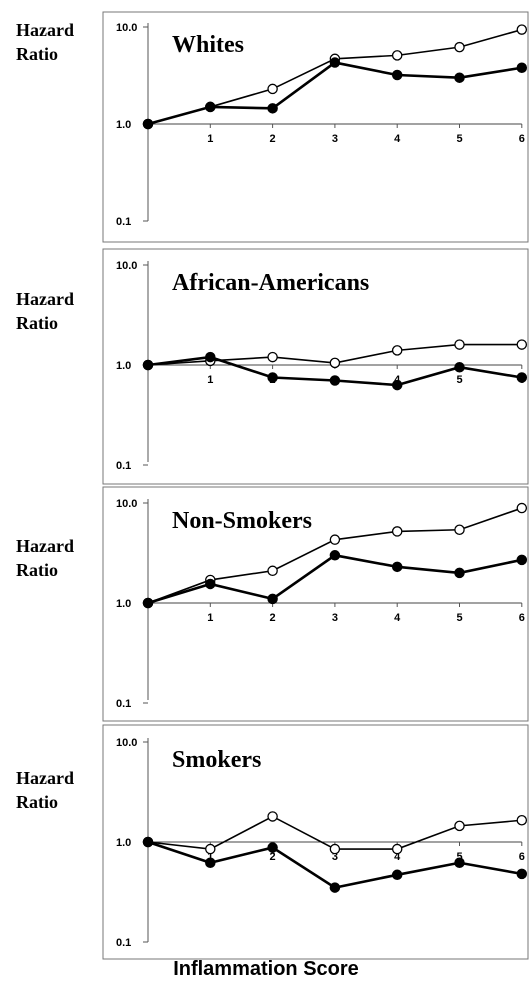 The height and width of the screenshot is (1001, 532). Describe the element at coordinates (242, 521) in the screenshot. I see `panel-title: Non-Smokers` at that location.